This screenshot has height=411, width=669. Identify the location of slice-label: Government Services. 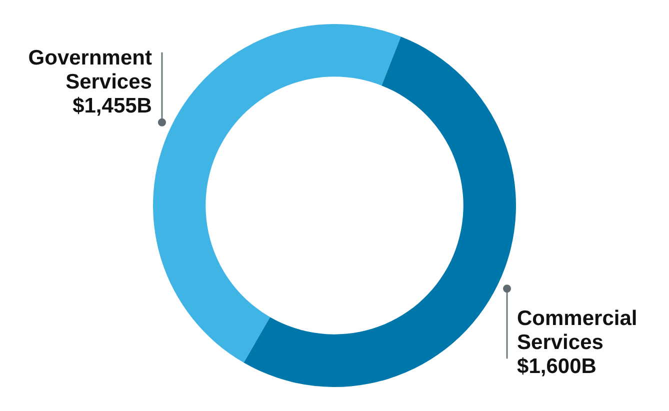
(90, 70).